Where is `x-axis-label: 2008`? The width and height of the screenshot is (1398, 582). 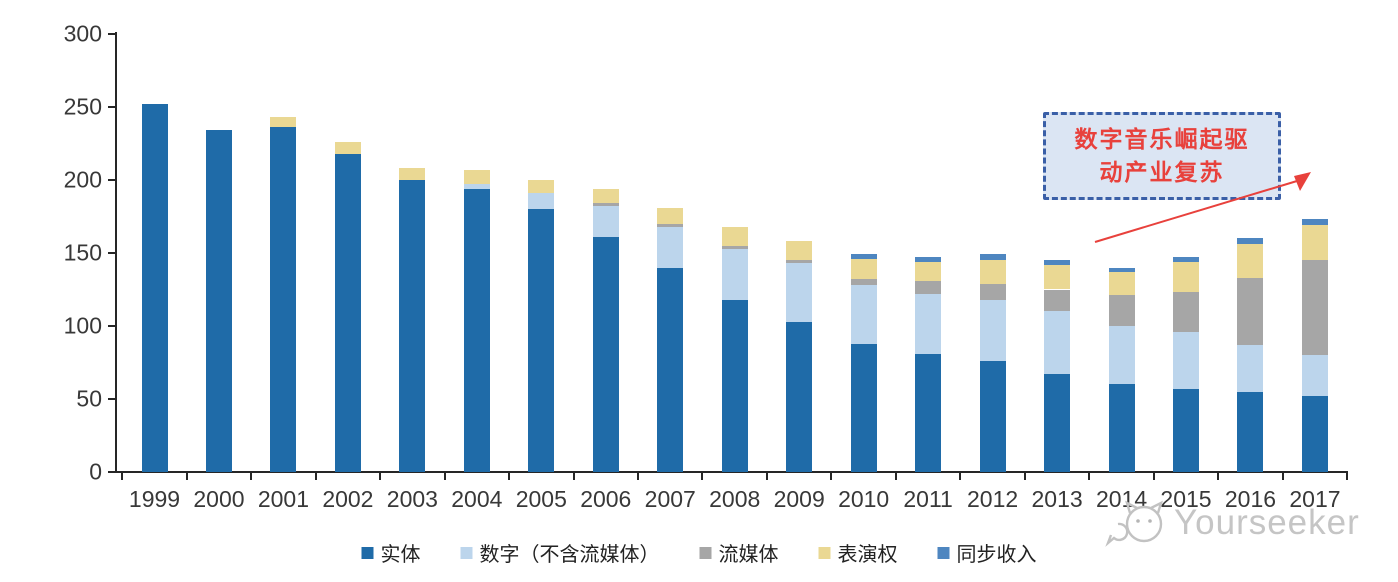
x-axis-label: 2008 is located at coordinates (735, 499).